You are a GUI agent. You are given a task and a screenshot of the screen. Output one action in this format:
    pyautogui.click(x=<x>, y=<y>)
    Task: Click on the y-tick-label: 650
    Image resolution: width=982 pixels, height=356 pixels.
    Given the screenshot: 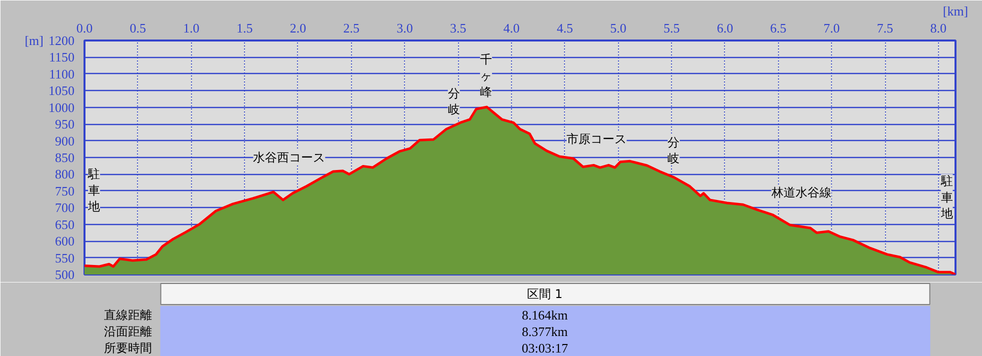 What is the action you would take?
    pyautogui.click(x=64, y=224)
    